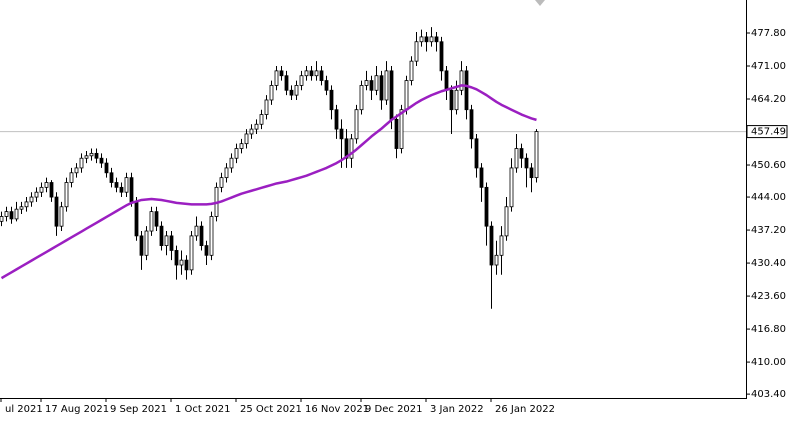  I want to click on x-tick-label: 25 Oct 2021, so click(271, 409).